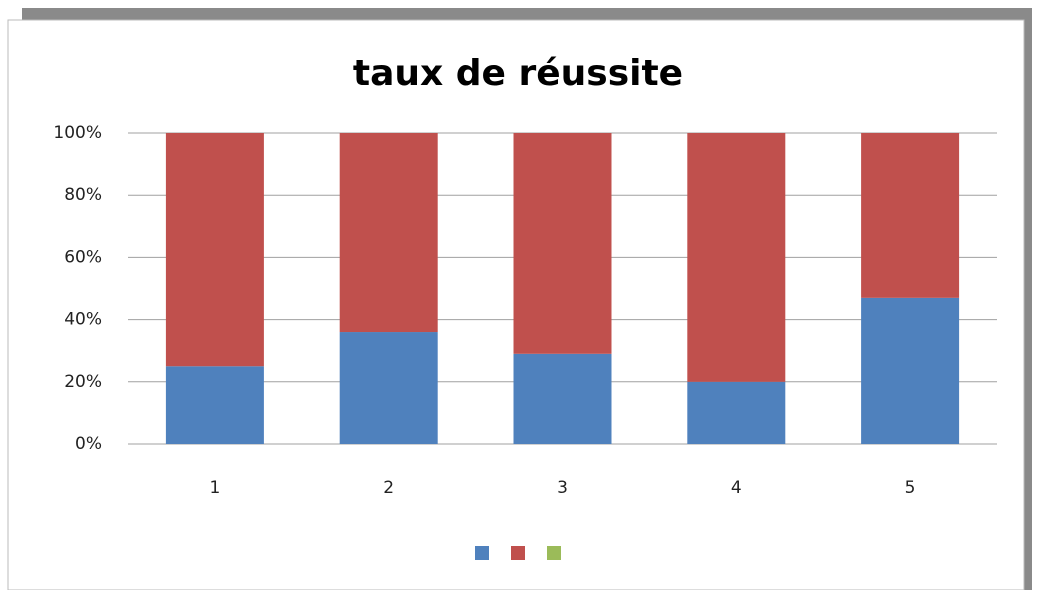 Image resolution: width=1039 pixels, height=590 pixels. What do you see at coordinates (83, 195) in the screenshot?
I see `y-tick-label: 80%` at bounding box center [83, 195].